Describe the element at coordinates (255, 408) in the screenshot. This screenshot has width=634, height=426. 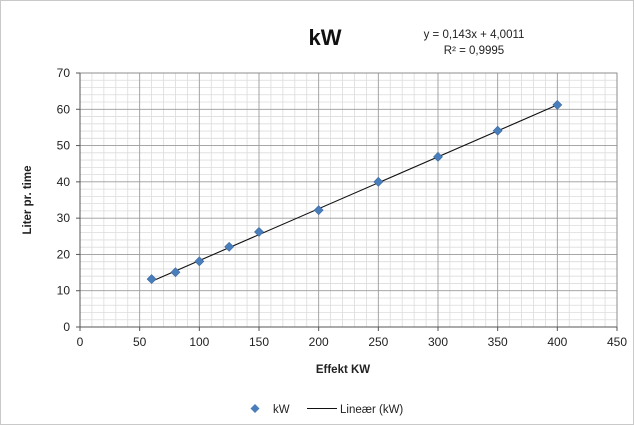
I see `legend-marker-kw` at that location.